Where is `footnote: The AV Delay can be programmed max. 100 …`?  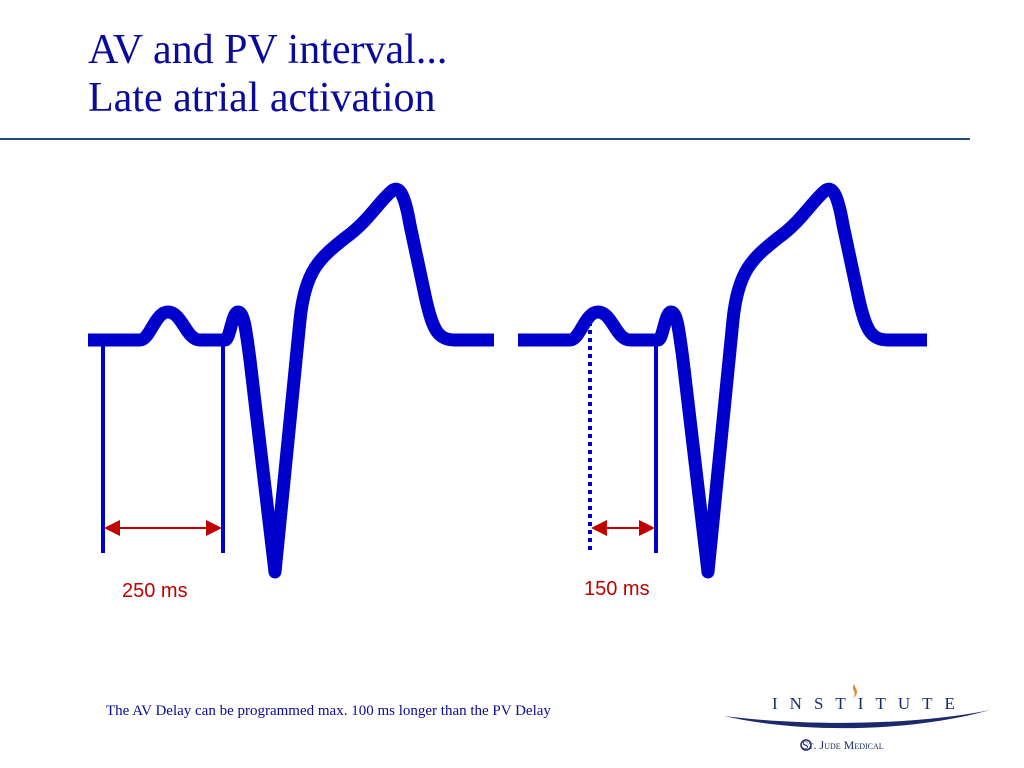 footnote: The AV Delay can be programmed max. 100 … is located at coordinates (328, 711).